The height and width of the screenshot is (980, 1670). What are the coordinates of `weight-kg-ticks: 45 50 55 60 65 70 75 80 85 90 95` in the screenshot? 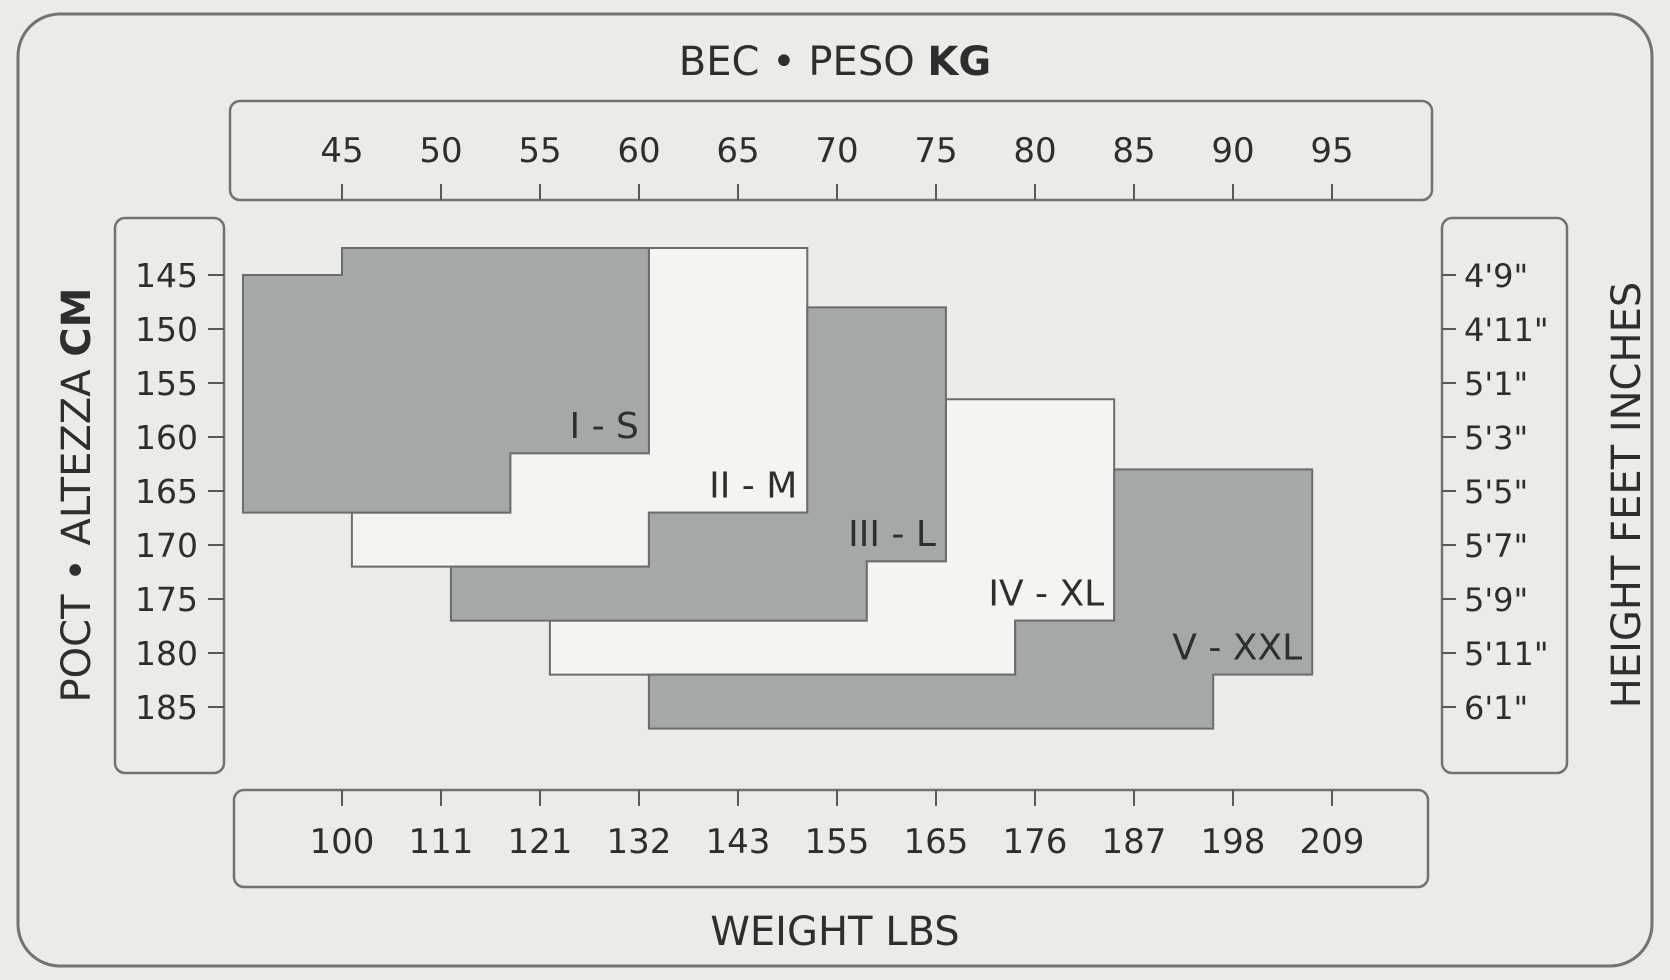 It's located at (837, 165).